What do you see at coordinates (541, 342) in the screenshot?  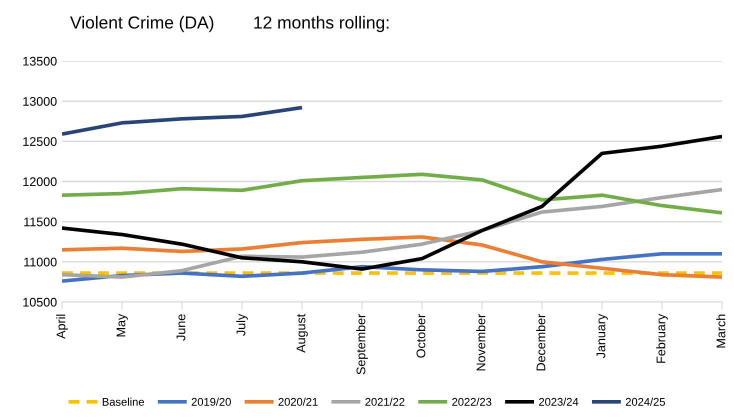 I see `x-tick-label: December` at bounding box center [541, 342].